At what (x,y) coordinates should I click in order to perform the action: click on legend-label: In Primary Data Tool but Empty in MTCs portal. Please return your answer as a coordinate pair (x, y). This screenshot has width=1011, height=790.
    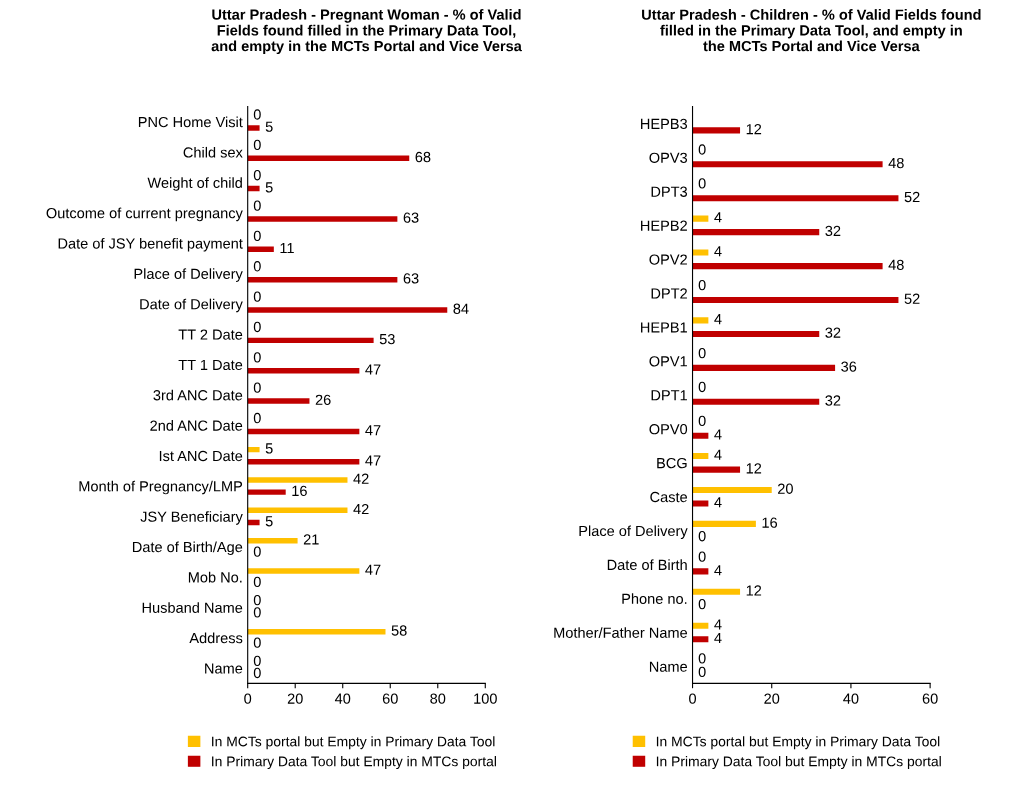
    Looking at the image, I should click on (354, 763).